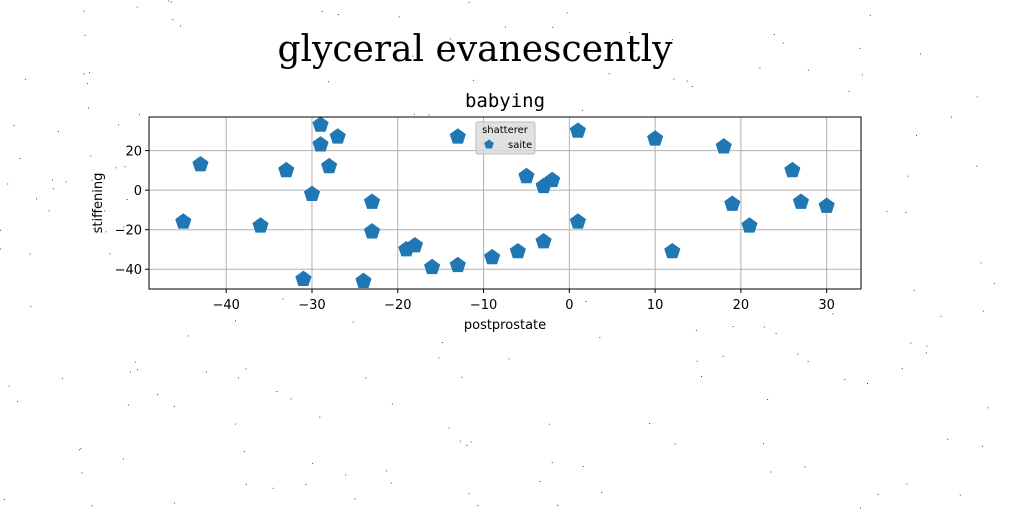 The width and height of the screenshot is (1024, 512). What do you see at coordinates (505, 138) in the screenshot?
I see `legend: shatterer saite` at bounding box center [505, 138].